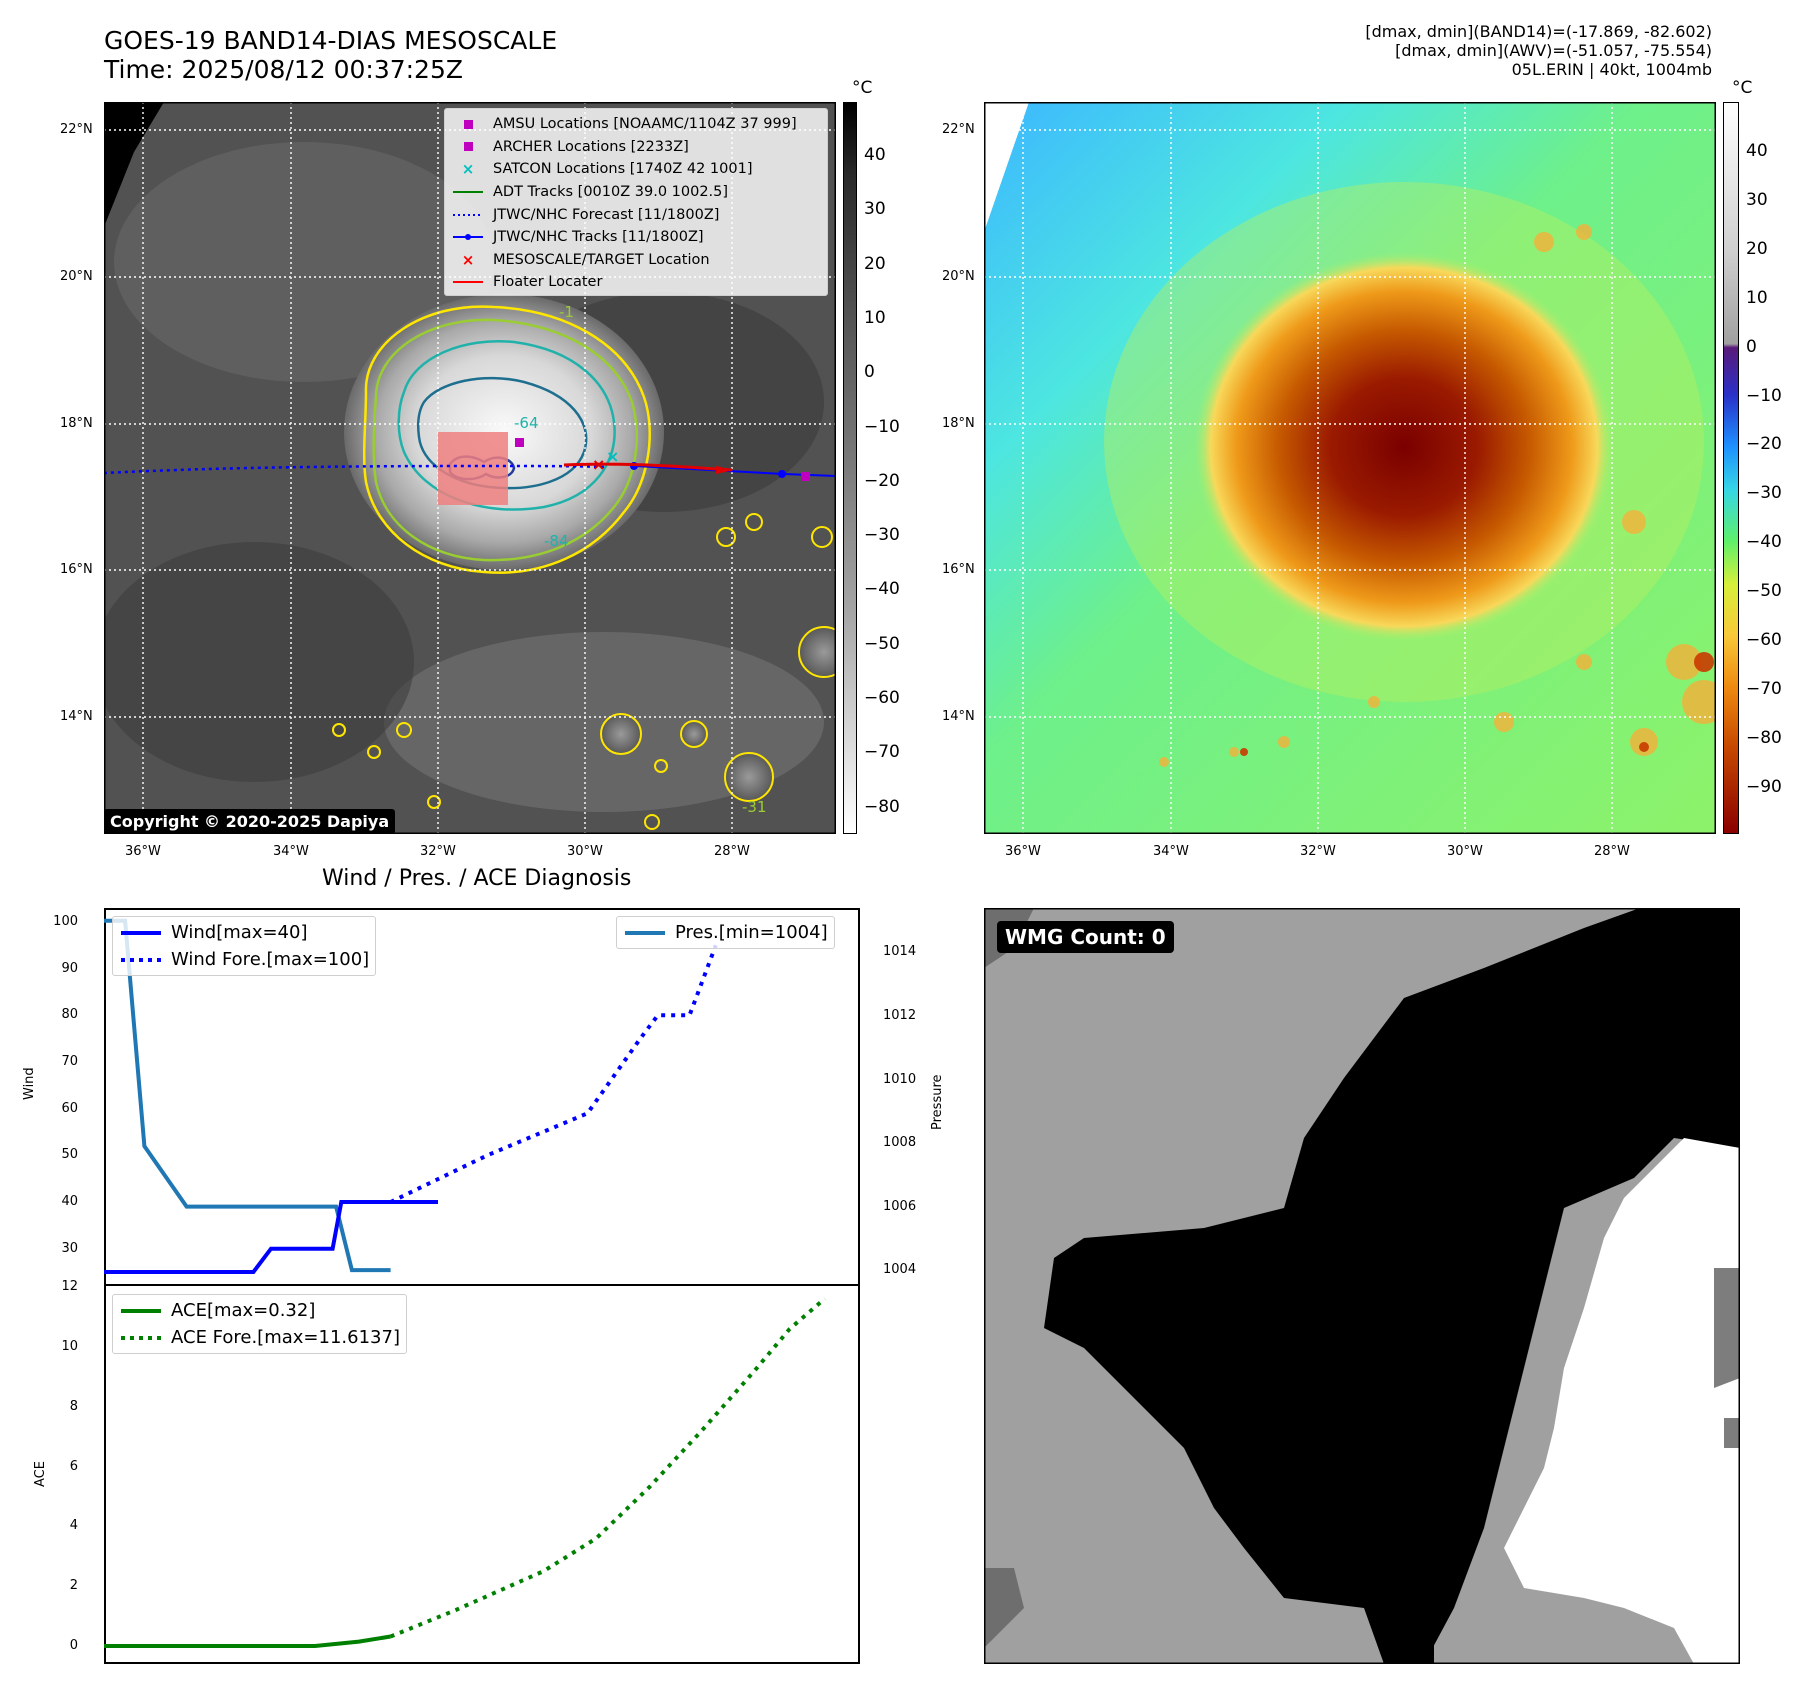 The image size is (1797, 1690). I want to click on awv-colorbar-unit: °C, so click(1742, 88).